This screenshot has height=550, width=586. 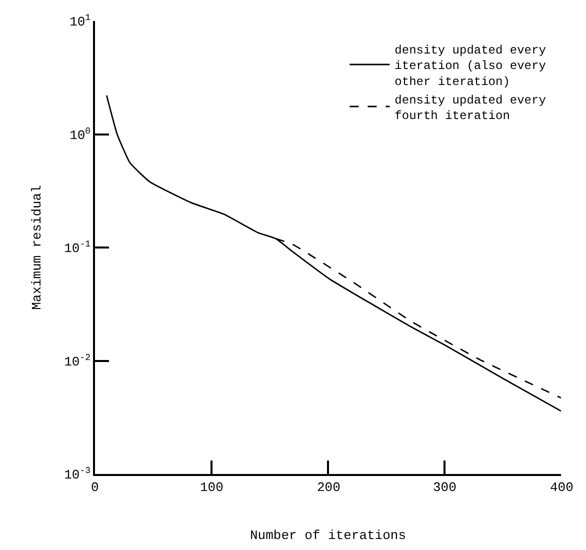 What do you see at coordinates (81, 21) in the screenshot?
I see `y-tick-label: 10$^{1}$` at bounding box center [81, 21].